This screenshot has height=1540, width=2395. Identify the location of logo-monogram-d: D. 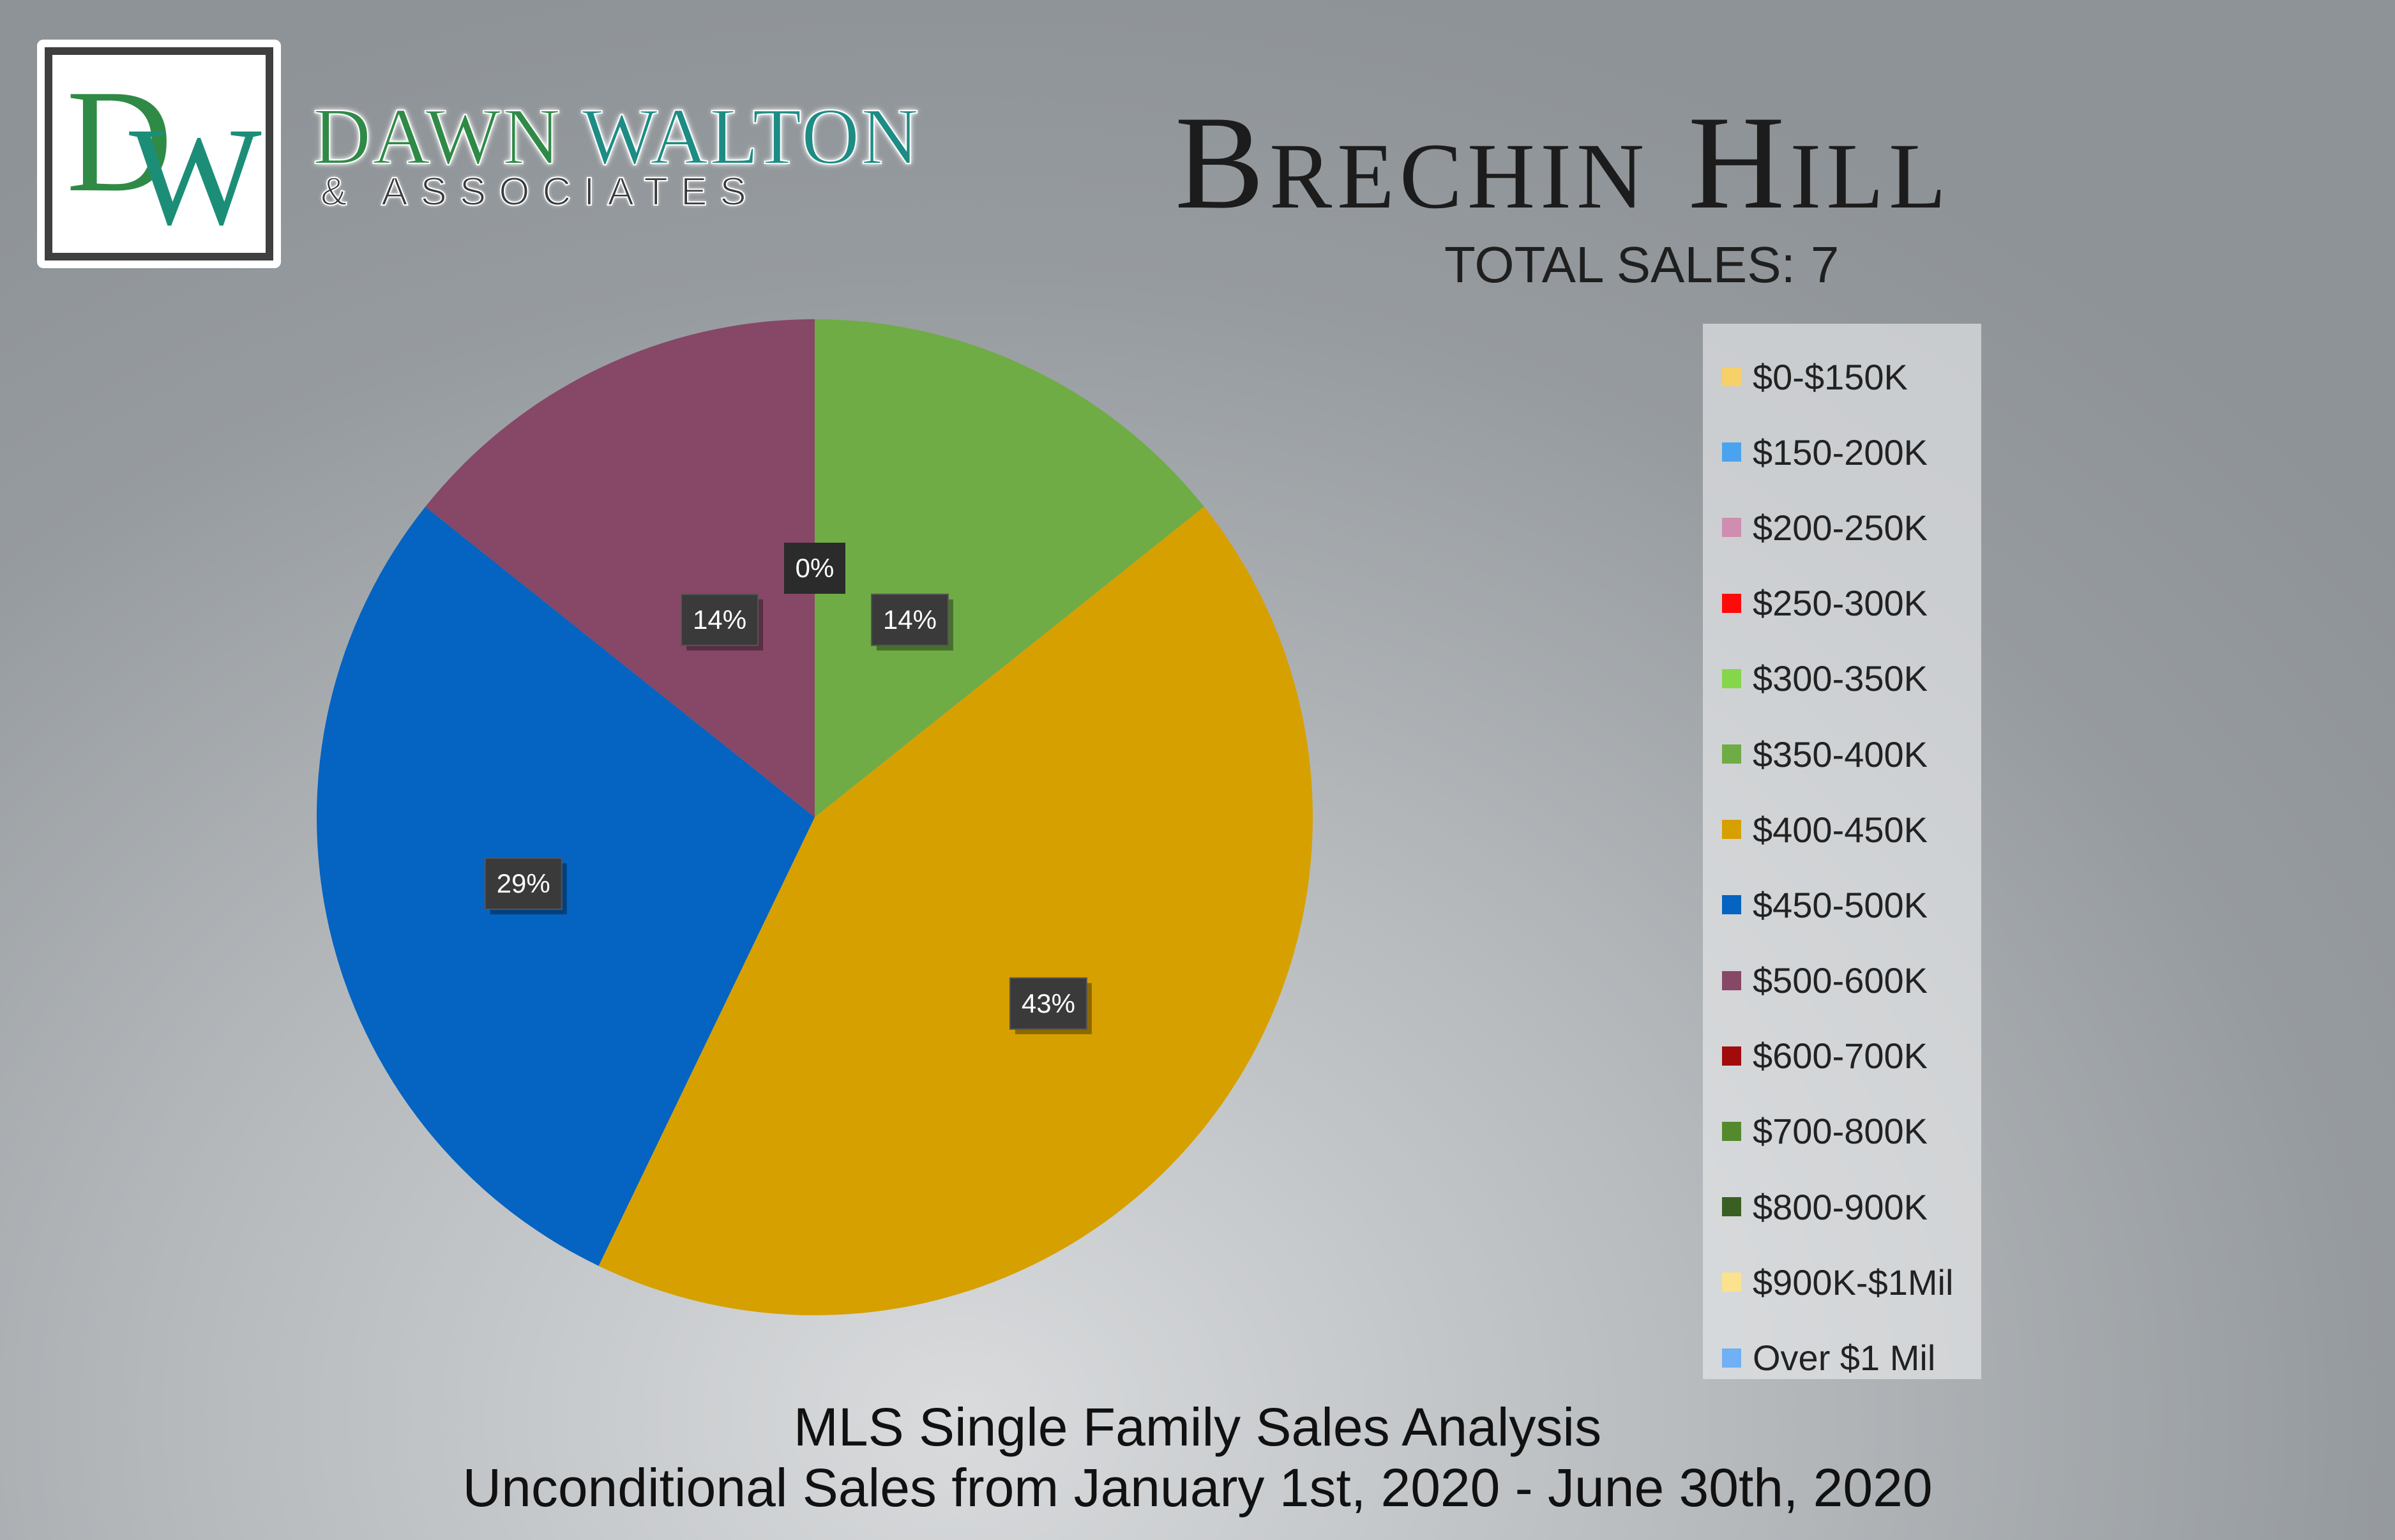
(119, 140).